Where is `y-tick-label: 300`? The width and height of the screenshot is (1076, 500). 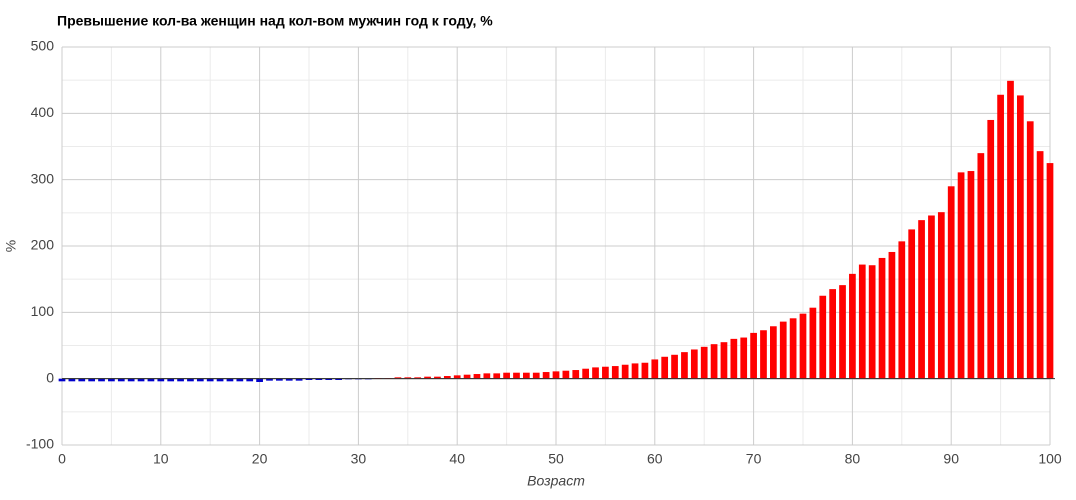
y-tick-label: 300 is located at coordinates (43, 178).